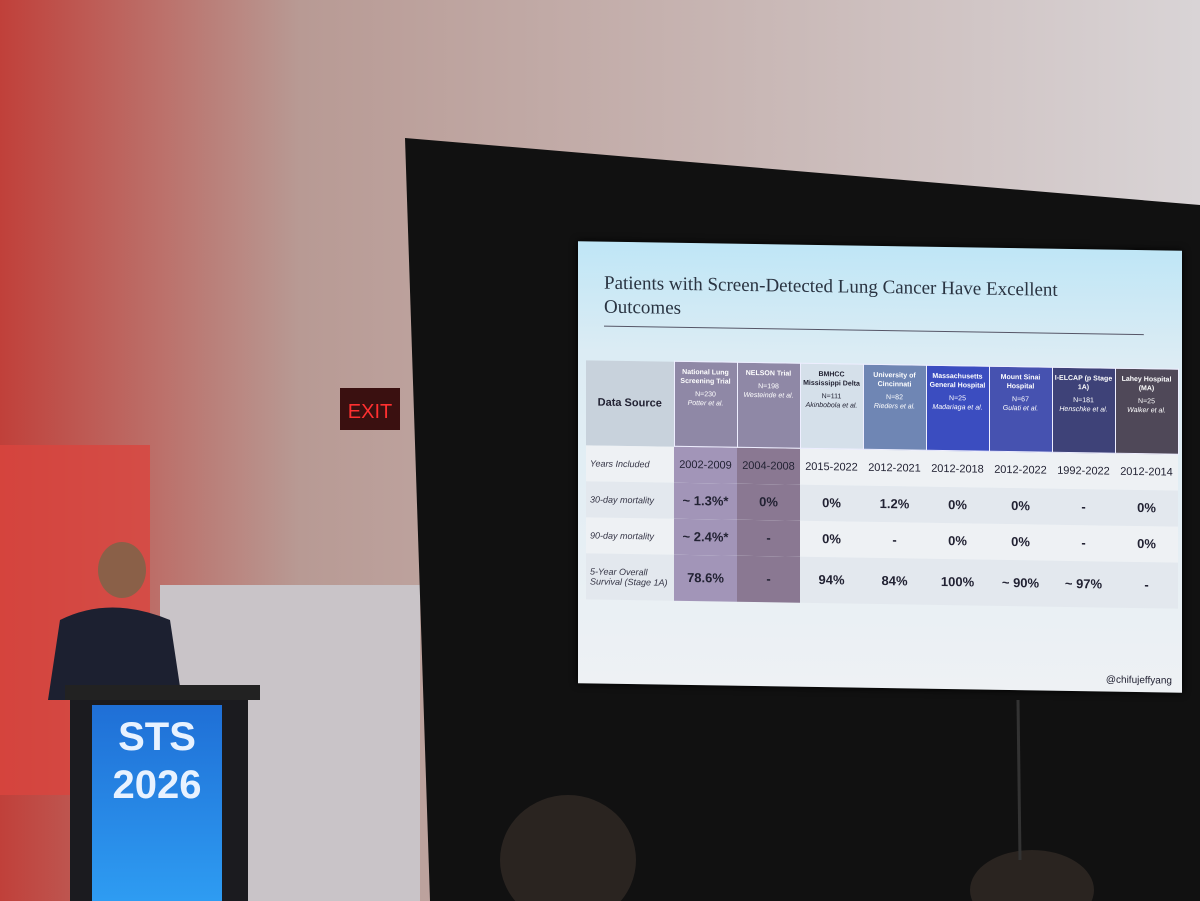 This screenshot has width=1200, height=901. I want to click on speaker-head, so click(122, 570).